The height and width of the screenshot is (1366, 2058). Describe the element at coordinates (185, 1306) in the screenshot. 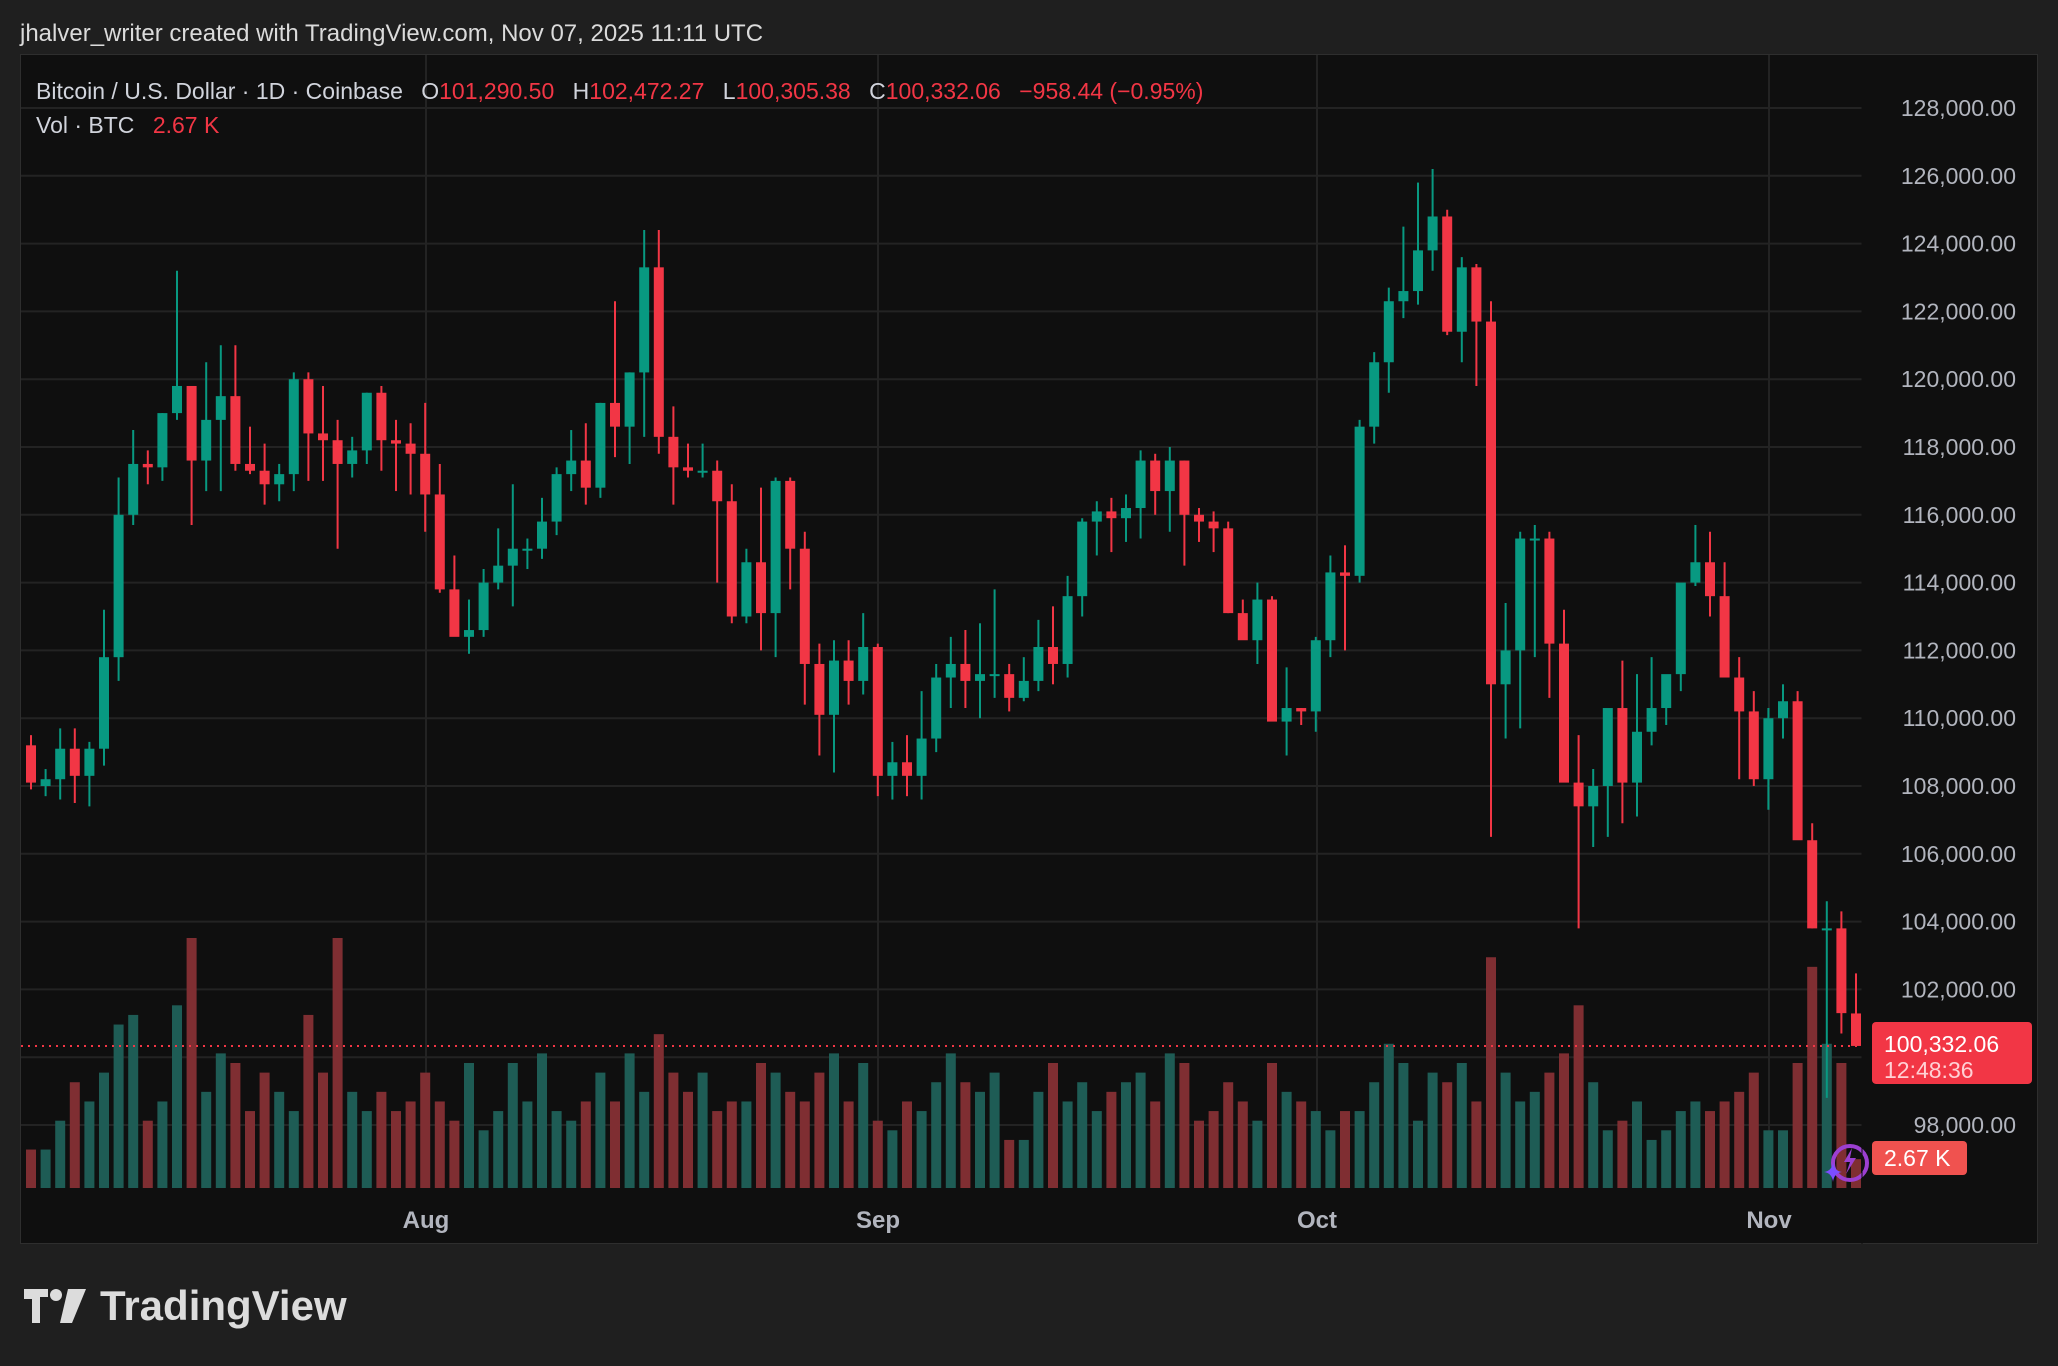

I see `tradingview-logo: TradingView` at that location.